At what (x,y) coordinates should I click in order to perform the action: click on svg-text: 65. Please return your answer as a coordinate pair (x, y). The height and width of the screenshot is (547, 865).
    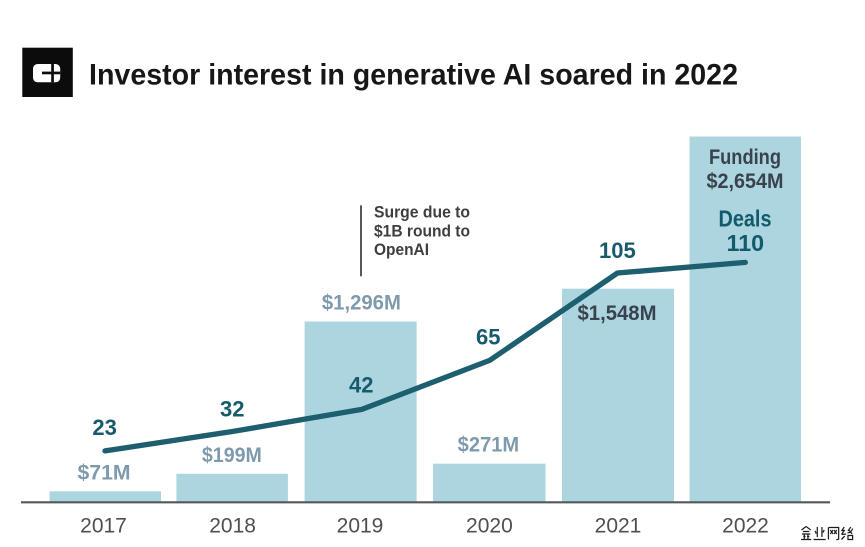
    Looking at the image, I should click on (488, 336).